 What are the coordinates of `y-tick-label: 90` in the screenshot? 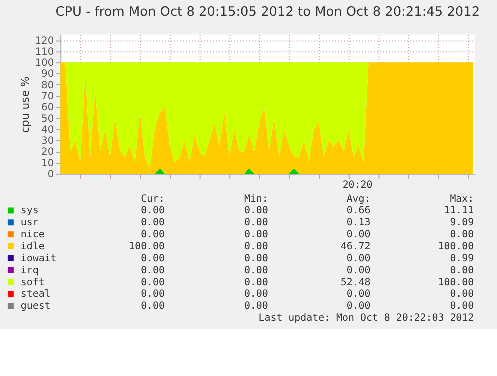 It's located at (48, 74).